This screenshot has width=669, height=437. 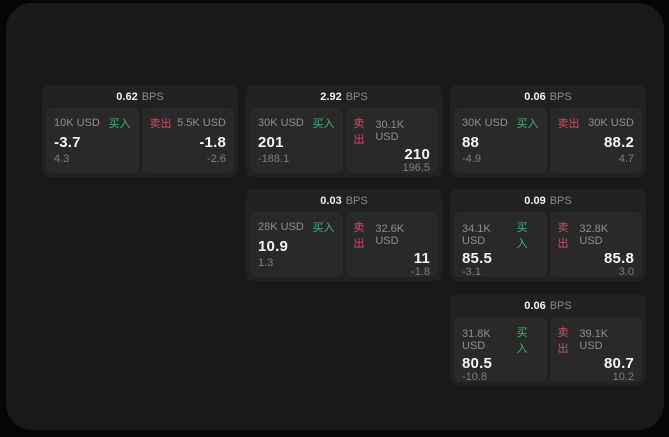 What do you see at coordinates (623, 377) in the screenshot?
I see `sell-sub-value: 10.2` at bounding box center [623, 377].